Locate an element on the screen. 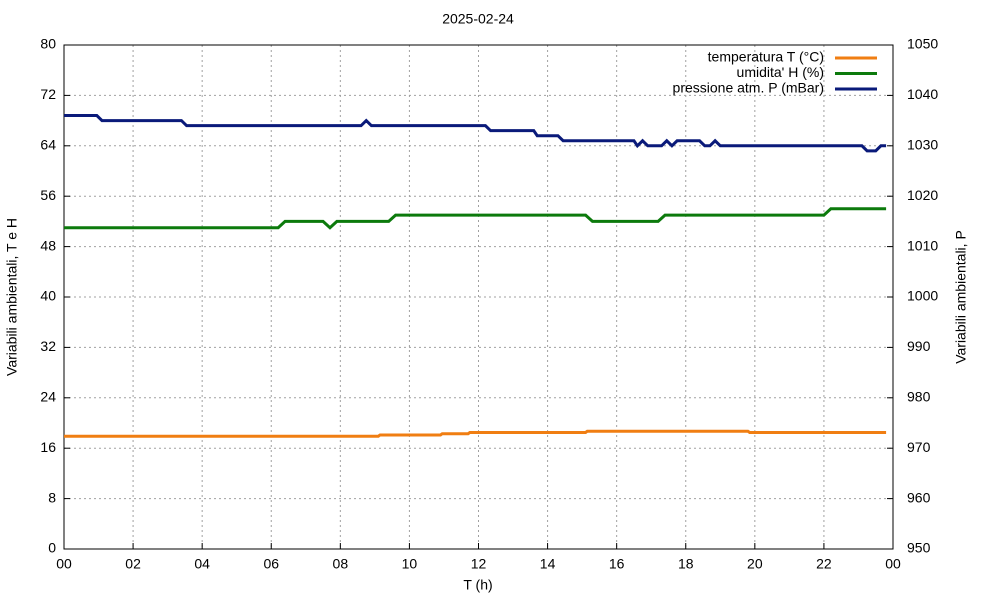  y2-tick-label: 970 is located at coordinates (919, 447).